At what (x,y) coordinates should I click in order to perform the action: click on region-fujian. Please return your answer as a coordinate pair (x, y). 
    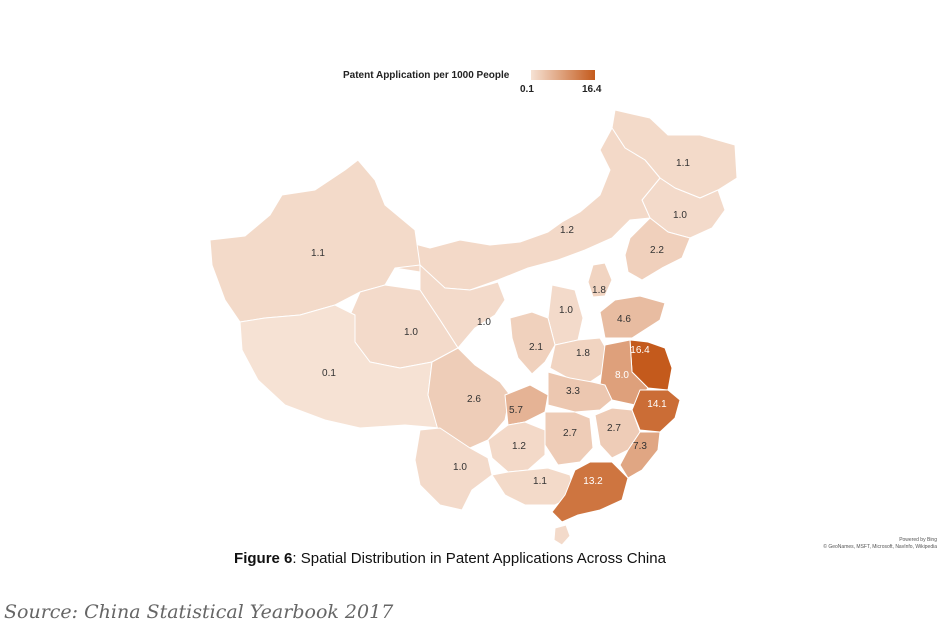
    Looking at the image, I should click on (640, 455).